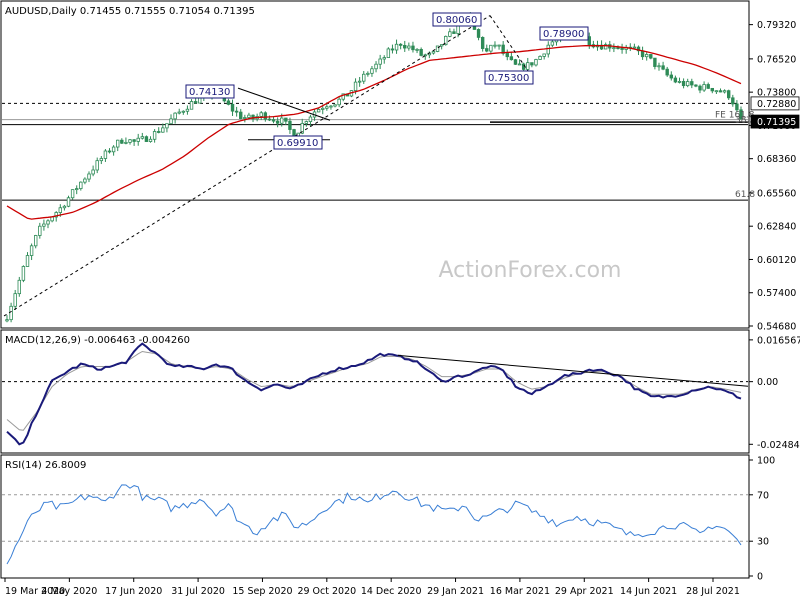 Image resolution: width=800 pixels, height=604 pixels. Describe the element at coordinates (391, 591) in the screenshot. I see `x-tick-label: 14 Dec 2020` at that location.